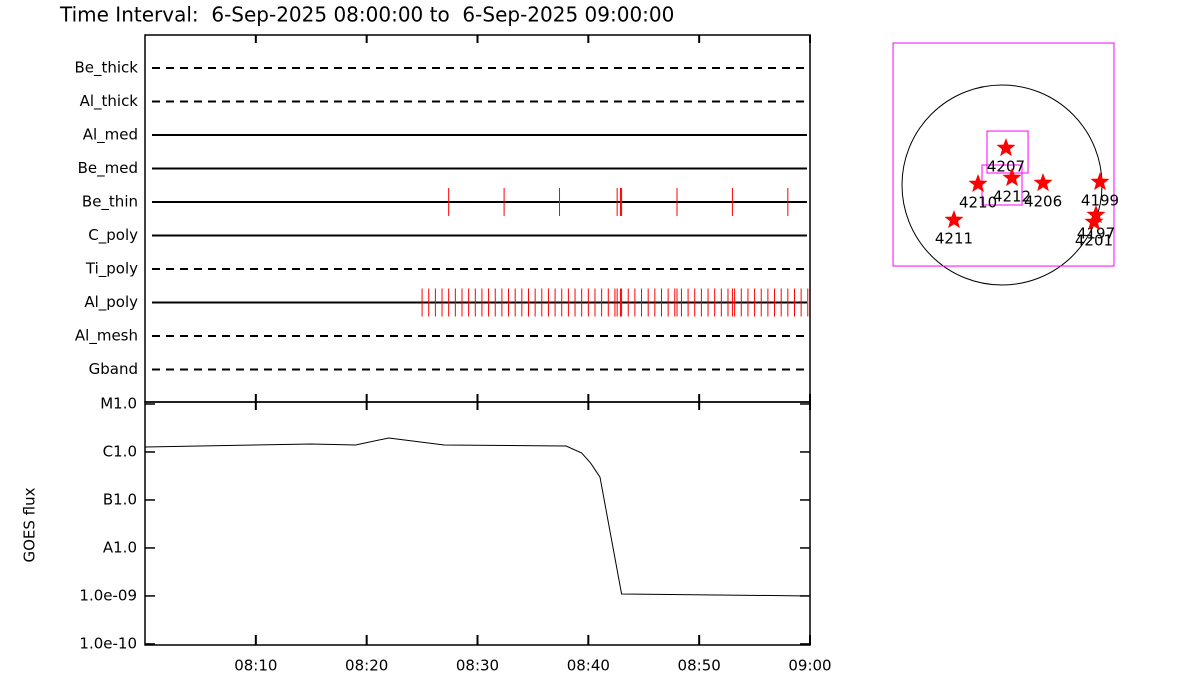 This screenshot has width=1200, height=700. I want to click on x-tick-label: 08:30, so click(477, 666).